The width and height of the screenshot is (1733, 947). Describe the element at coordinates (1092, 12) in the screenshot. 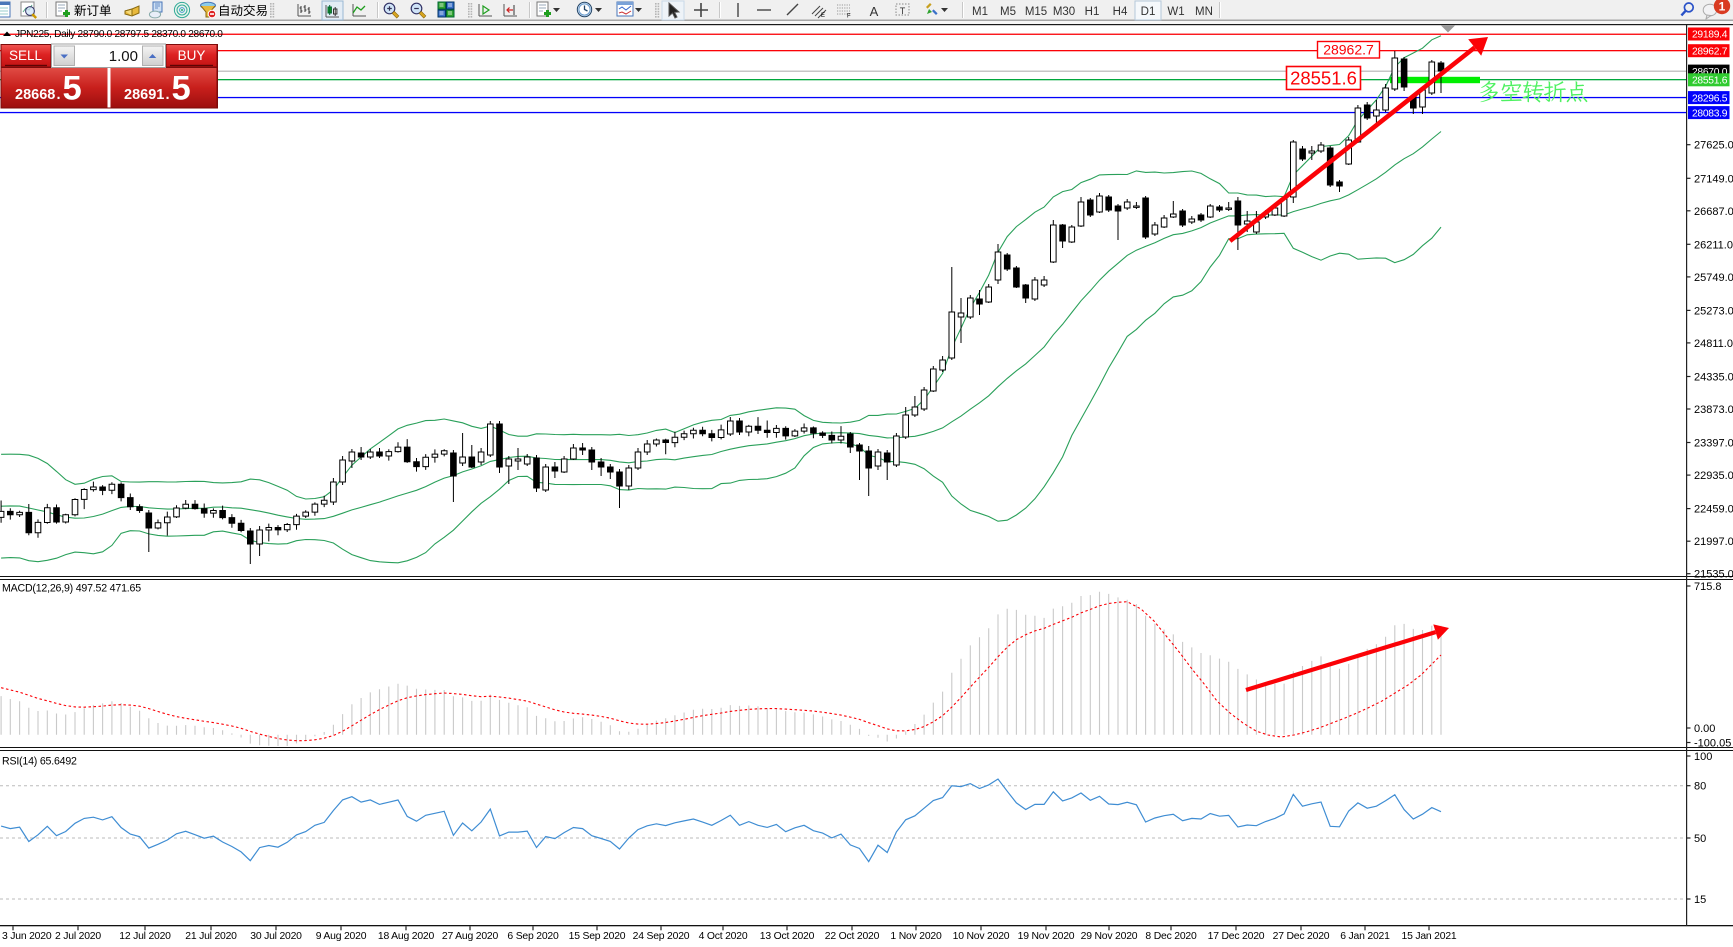

I see `svg-text: H1` at that location.